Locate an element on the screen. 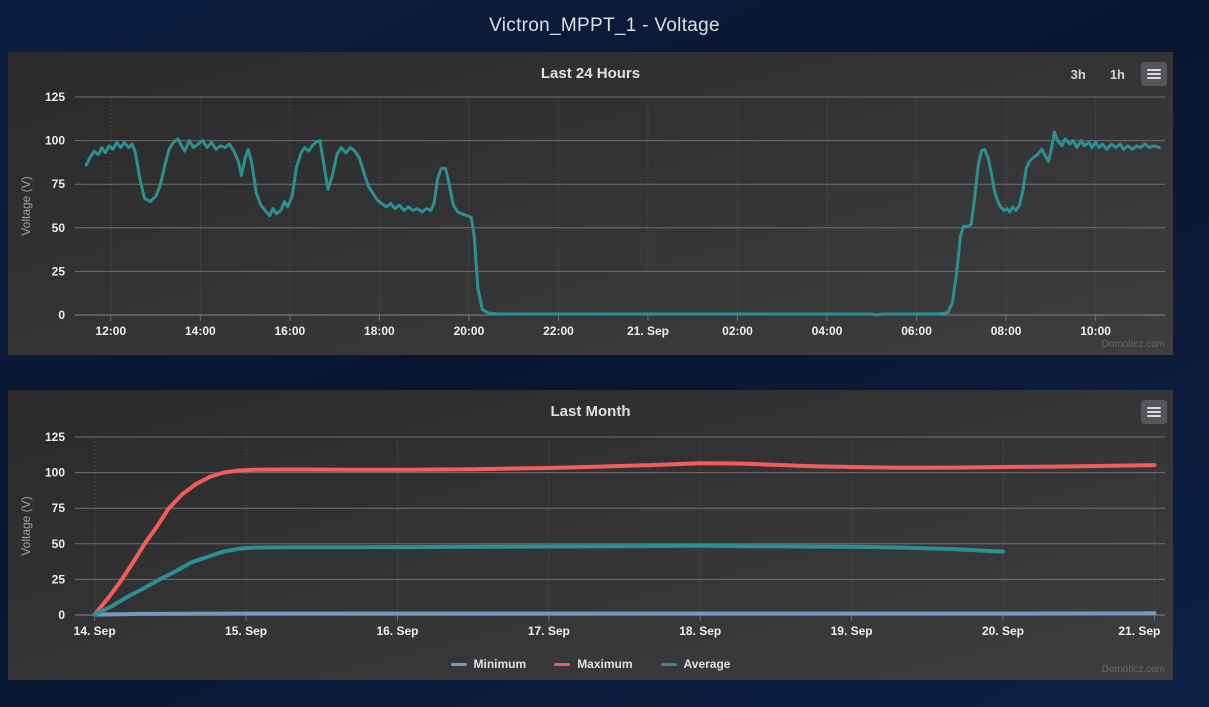 The height and width of the screenshot is (707, 1209). x-axis-tick-label: 15. Sep is located at coordinates (246, 631).